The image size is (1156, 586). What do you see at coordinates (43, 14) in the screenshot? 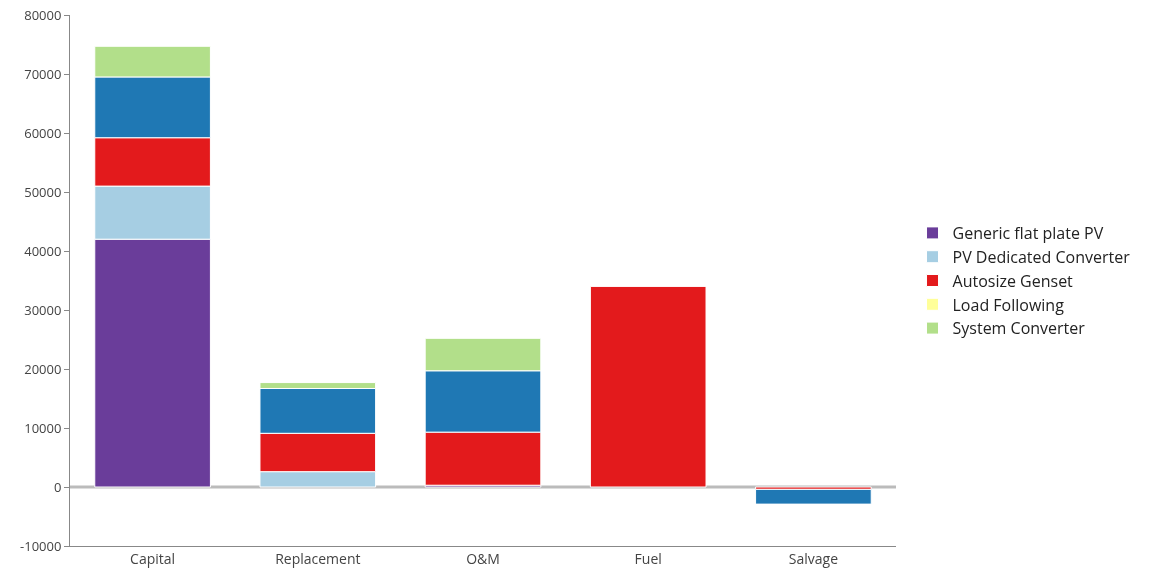
I see `y-tick-label: 80000` at bounding box center [43, 14].